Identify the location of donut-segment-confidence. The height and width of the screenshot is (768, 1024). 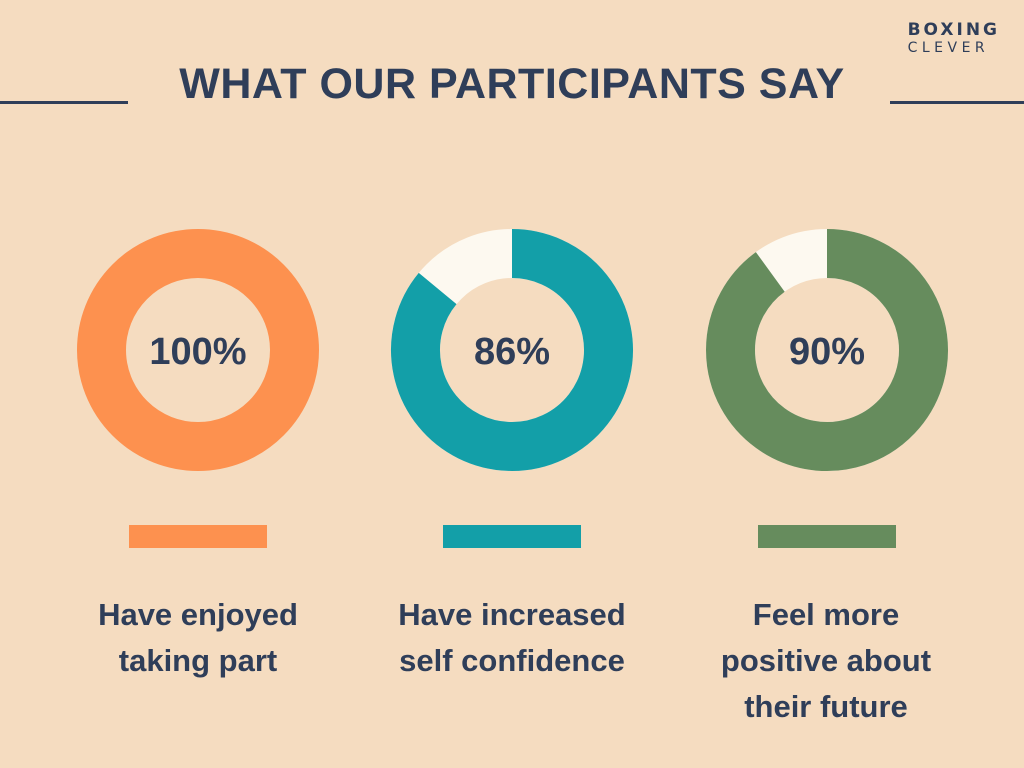
(512, 350).